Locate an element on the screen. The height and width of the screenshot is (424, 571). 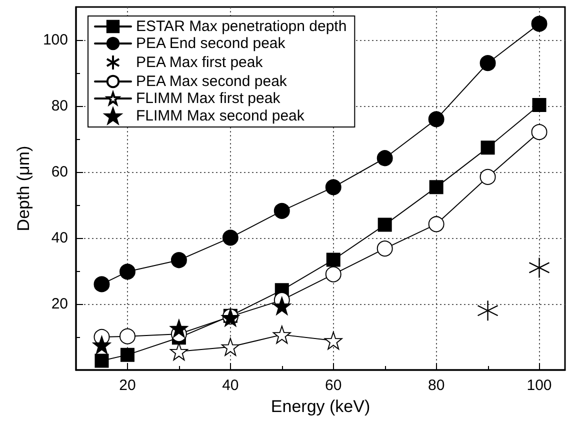
x-tick-label: 60 is located at coordinates (333, 385).